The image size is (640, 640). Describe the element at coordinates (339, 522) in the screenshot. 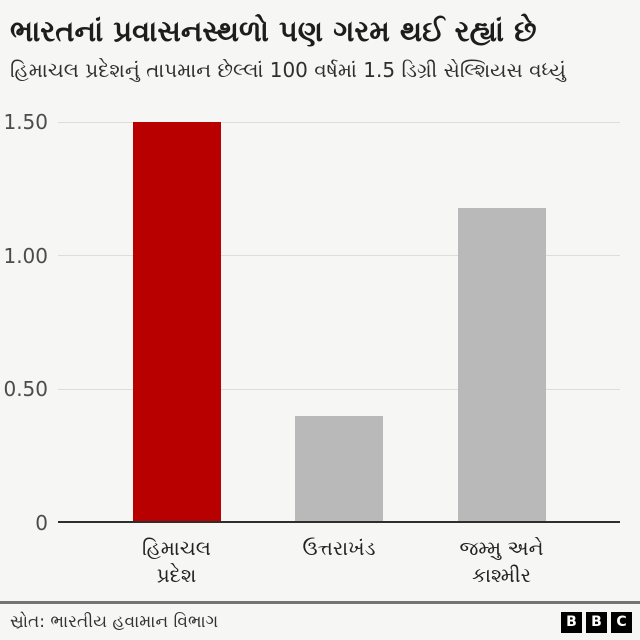

I see `x-axis-line` at that location.